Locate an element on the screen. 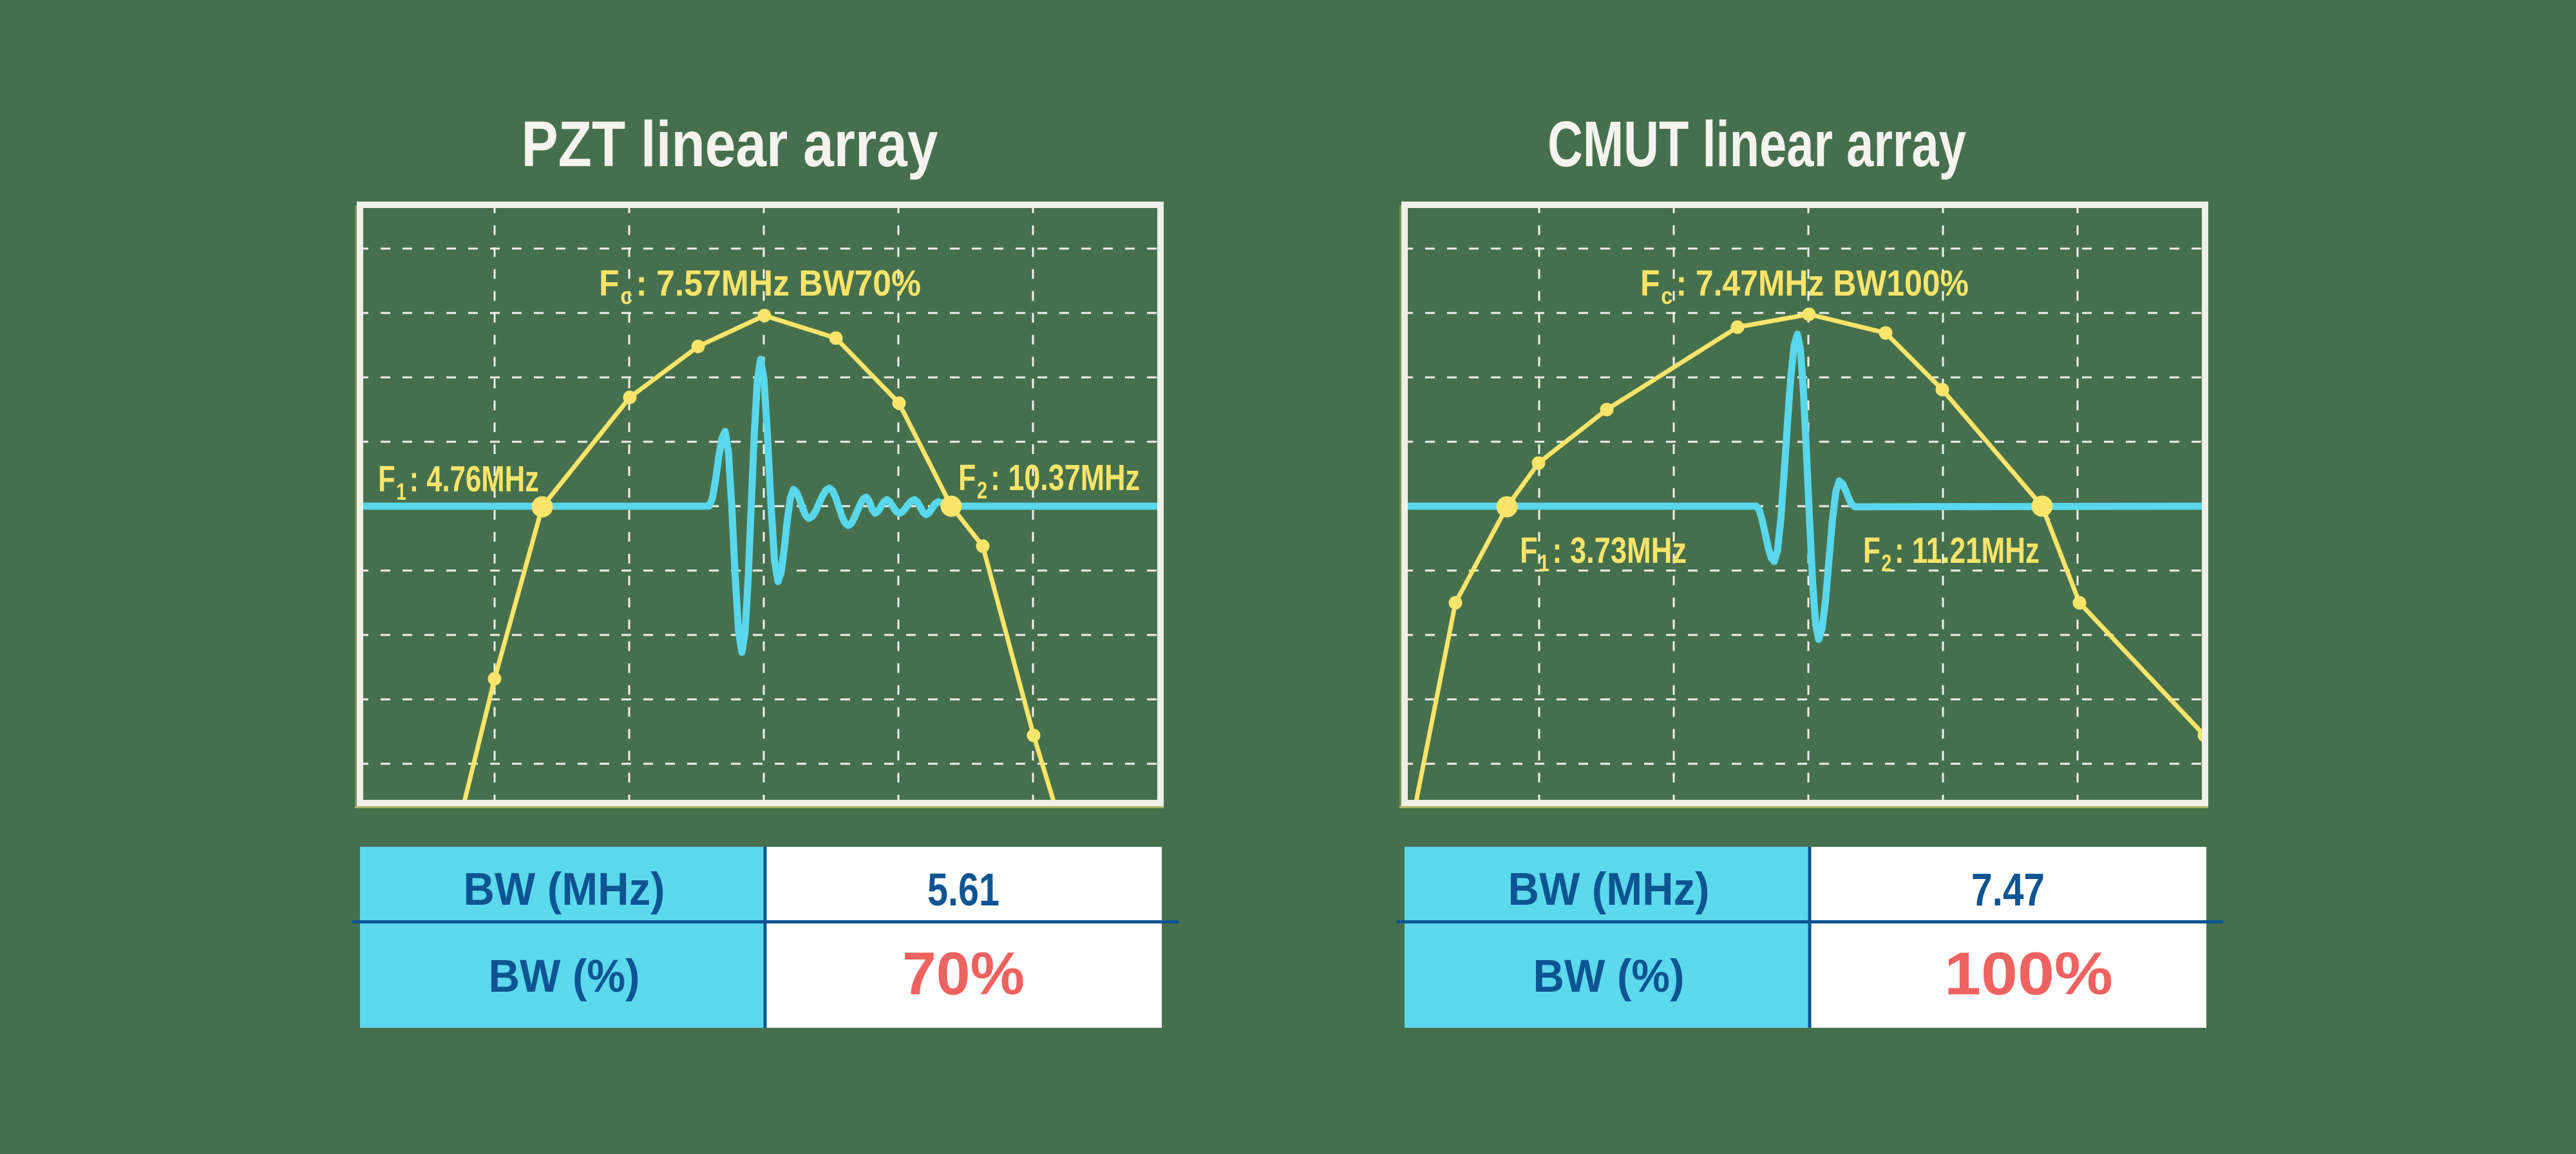 The image size is (2576, 1154). results-table-cmut: BW (MHz) 7.47 BW (%) 100% is located at coordinates (1810, 937).